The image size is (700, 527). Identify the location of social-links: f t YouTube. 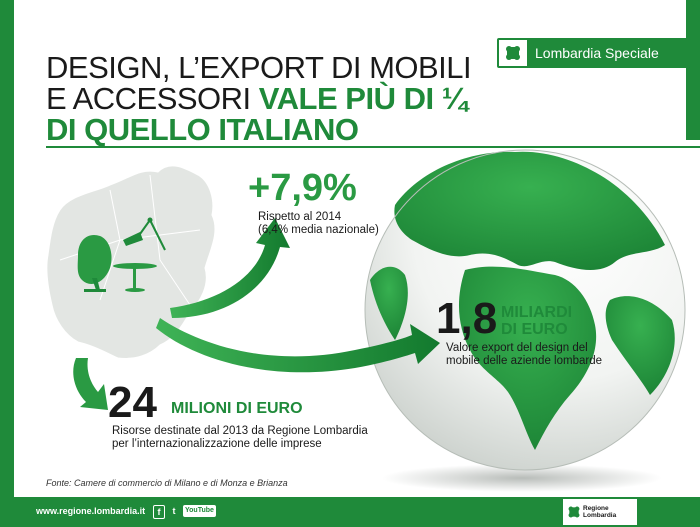
(184, 512).